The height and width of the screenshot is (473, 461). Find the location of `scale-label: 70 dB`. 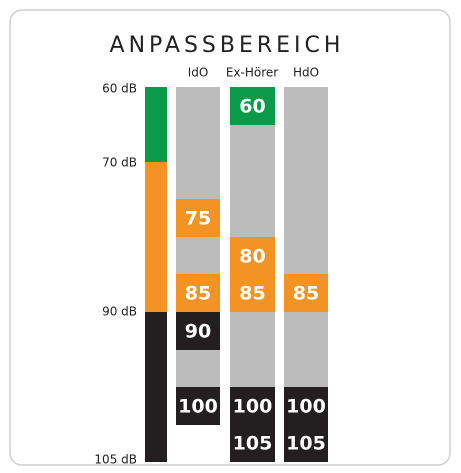

scale-label: 70 dB is located at coordinates (119, 163).